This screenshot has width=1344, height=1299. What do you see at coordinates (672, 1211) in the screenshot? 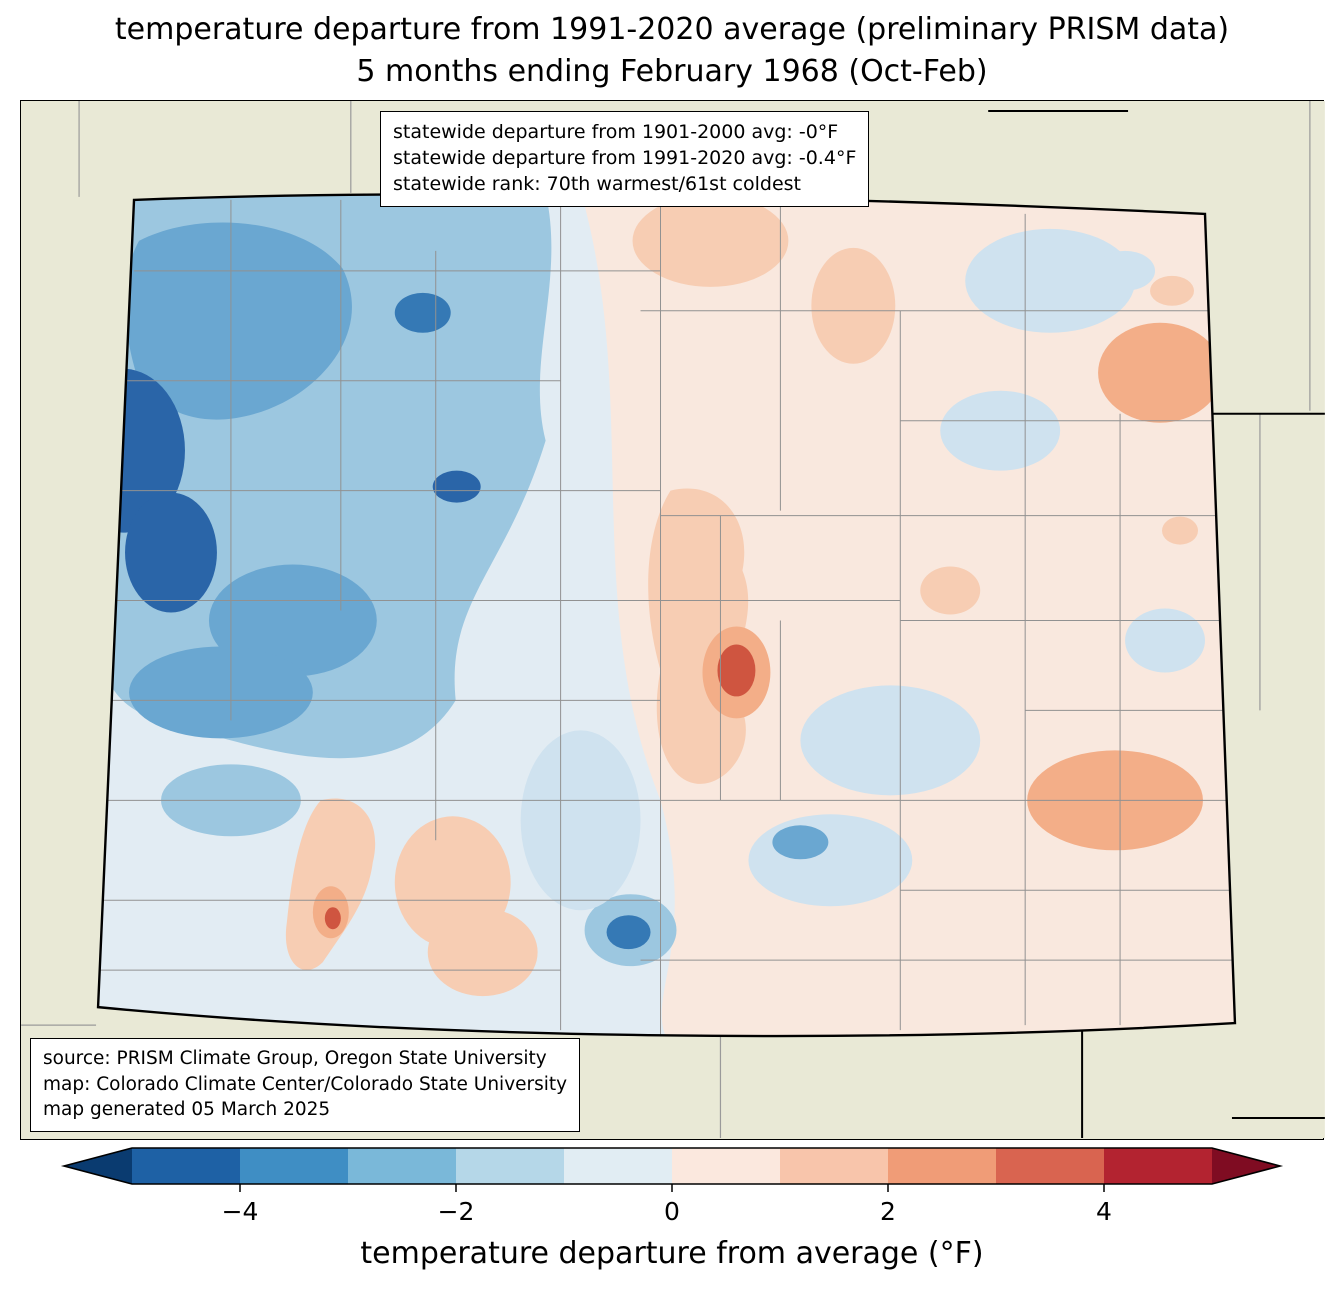
I see `colorbar-tick-label: 0` at bounding box center [672, 1211].